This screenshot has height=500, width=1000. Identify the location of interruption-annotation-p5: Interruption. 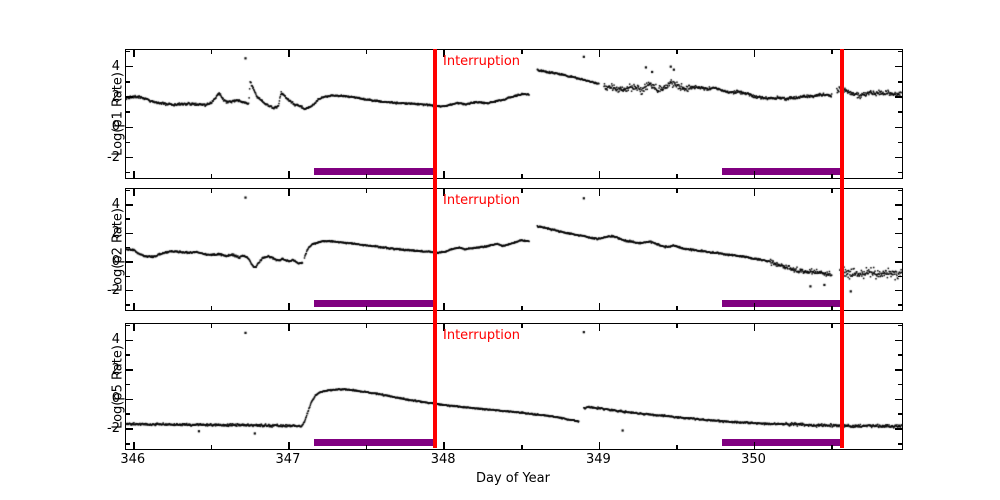
(482, 335).